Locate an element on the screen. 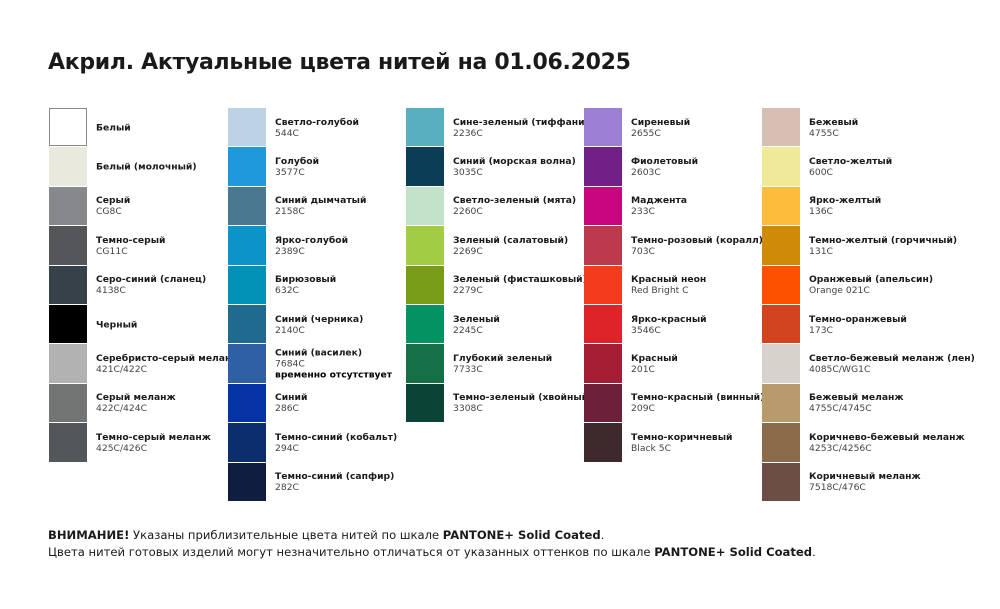 This screenshot has height=609, width=1000. color-label: Серо-синий (сланец) 4138C is located at coordinates (151, 285).